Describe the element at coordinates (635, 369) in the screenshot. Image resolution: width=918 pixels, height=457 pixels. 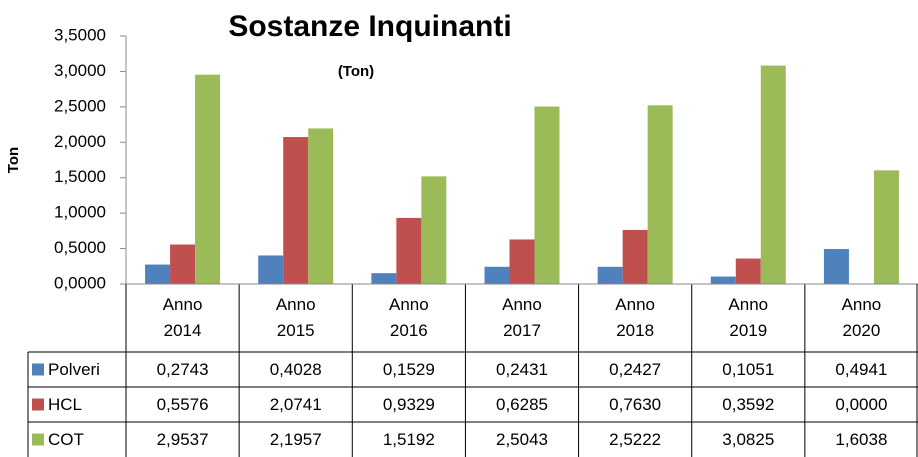
I see `table-value: 0,2427` at that location.